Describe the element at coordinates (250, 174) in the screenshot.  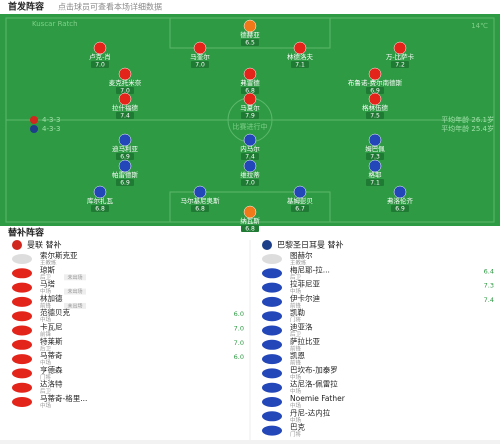
I see `player-name: 维拉蒂` at that location.